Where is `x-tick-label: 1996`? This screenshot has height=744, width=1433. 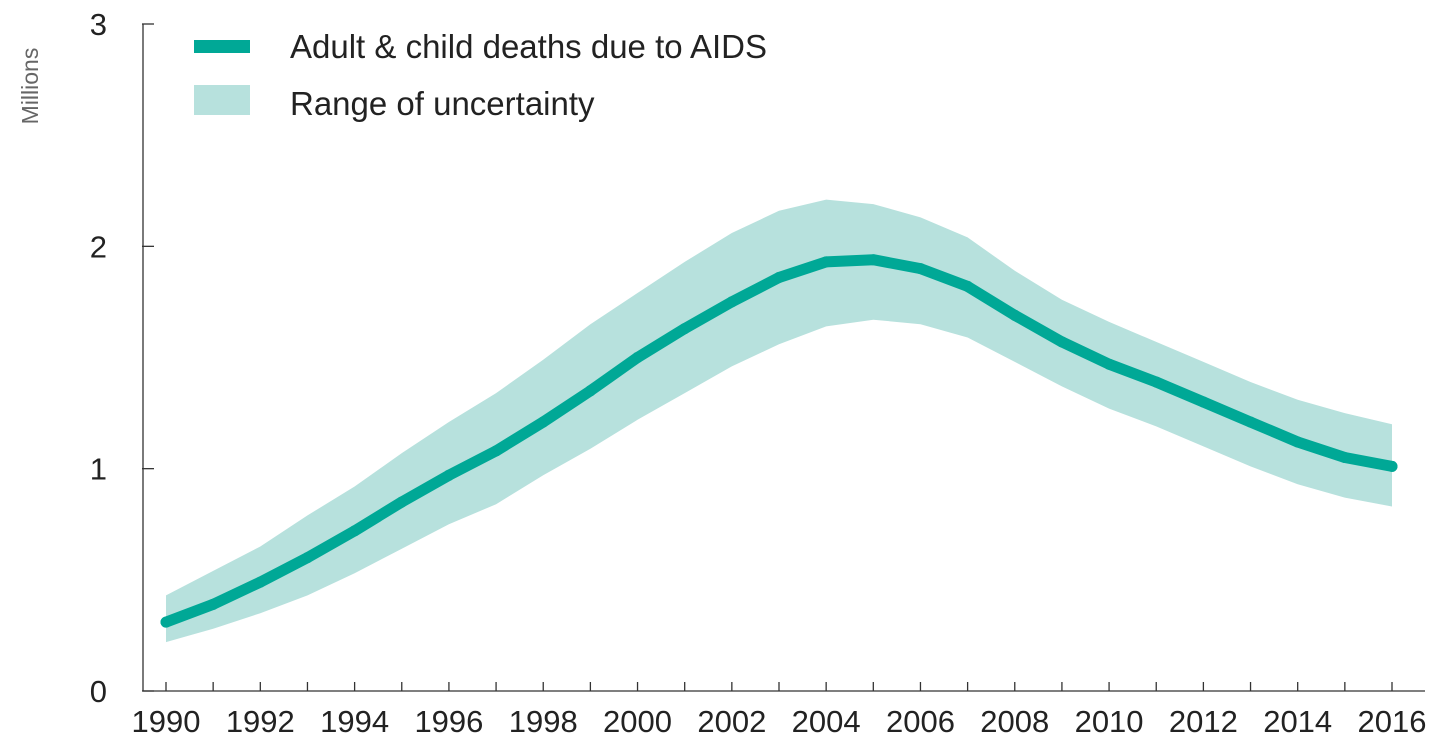 x-tick-label: 1996 is located at coordinates (448, 721).